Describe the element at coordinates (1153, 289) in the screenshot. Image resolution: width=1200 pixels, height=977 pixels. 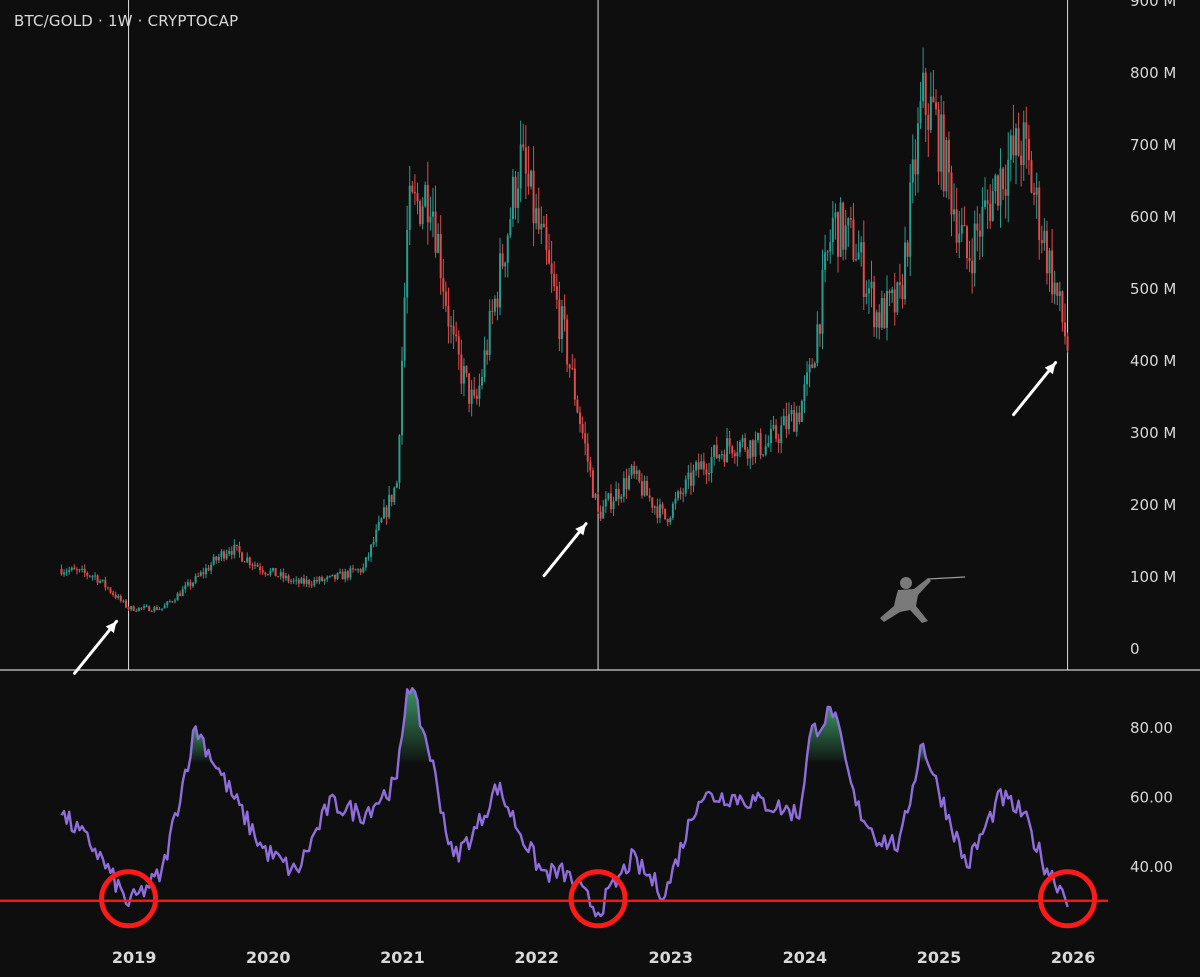
I see `price-tick-label: 500 M` at that location.